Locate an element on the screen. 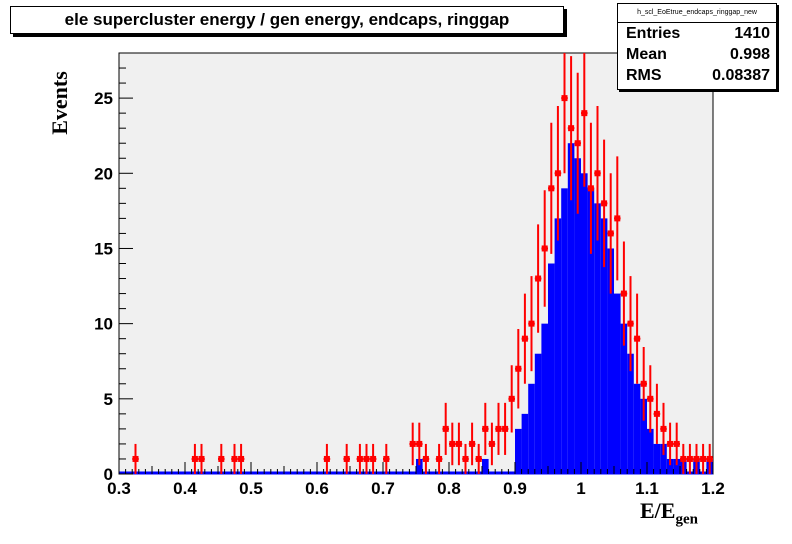  x-tick-label: 0.3 is located at coordinates (119, 488).